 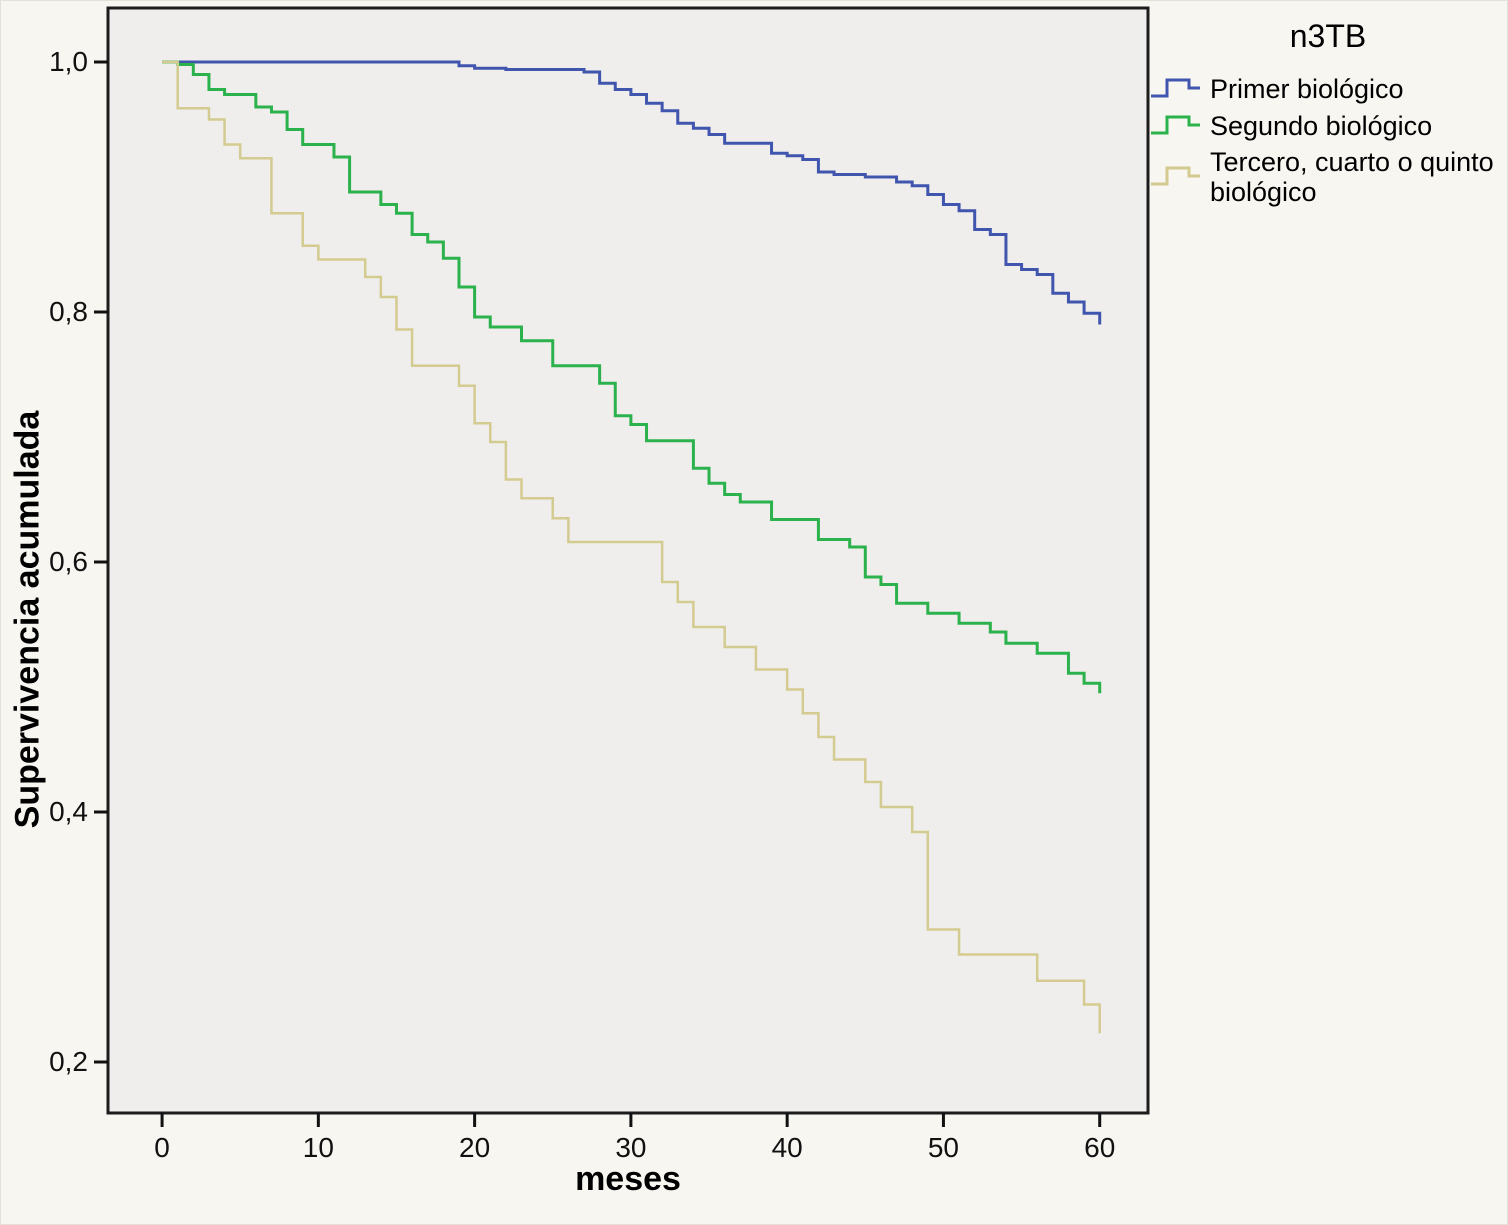 I want to click on x-tick-label: 40, so click(x=787, y=1147).